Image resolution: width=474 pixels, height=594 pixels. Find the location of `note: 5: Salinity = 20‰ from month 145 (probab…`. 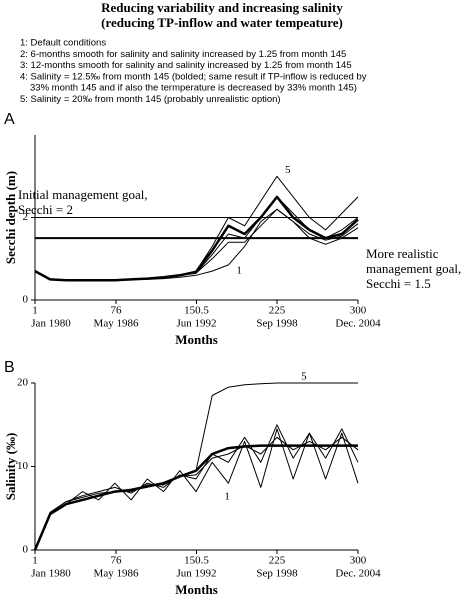

note: 5: Salinity = 20‰ from month 145 (probab… is located at coordinates (150, 99).